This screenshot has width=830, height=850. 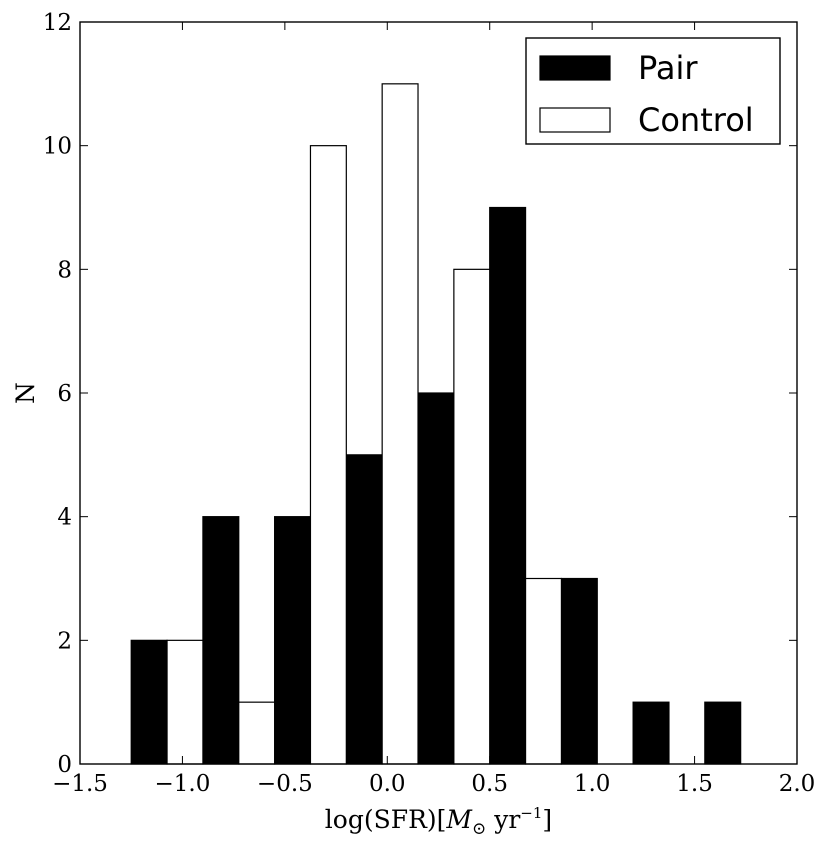 I want to click on y-tick-label-1: 2, so click(x=64, y=641).